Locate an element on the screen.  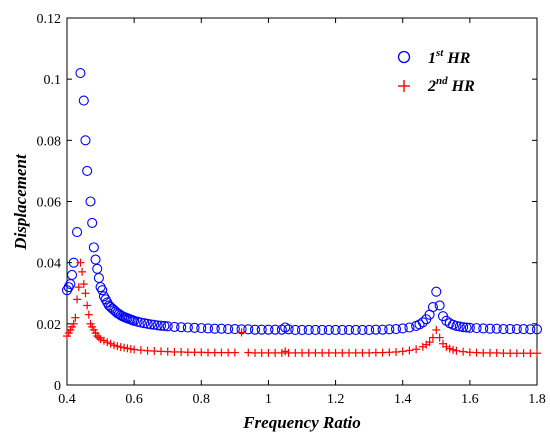
legend-label-2nd-hr: 2nd HR is located at coordinates (451, 85).